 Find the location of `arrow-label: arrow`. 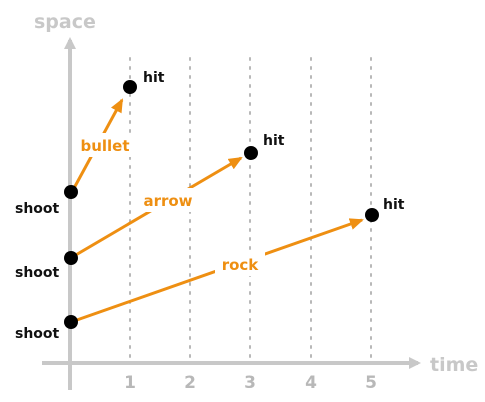

arrow-label: arrow is located at coordinates (167, 201).